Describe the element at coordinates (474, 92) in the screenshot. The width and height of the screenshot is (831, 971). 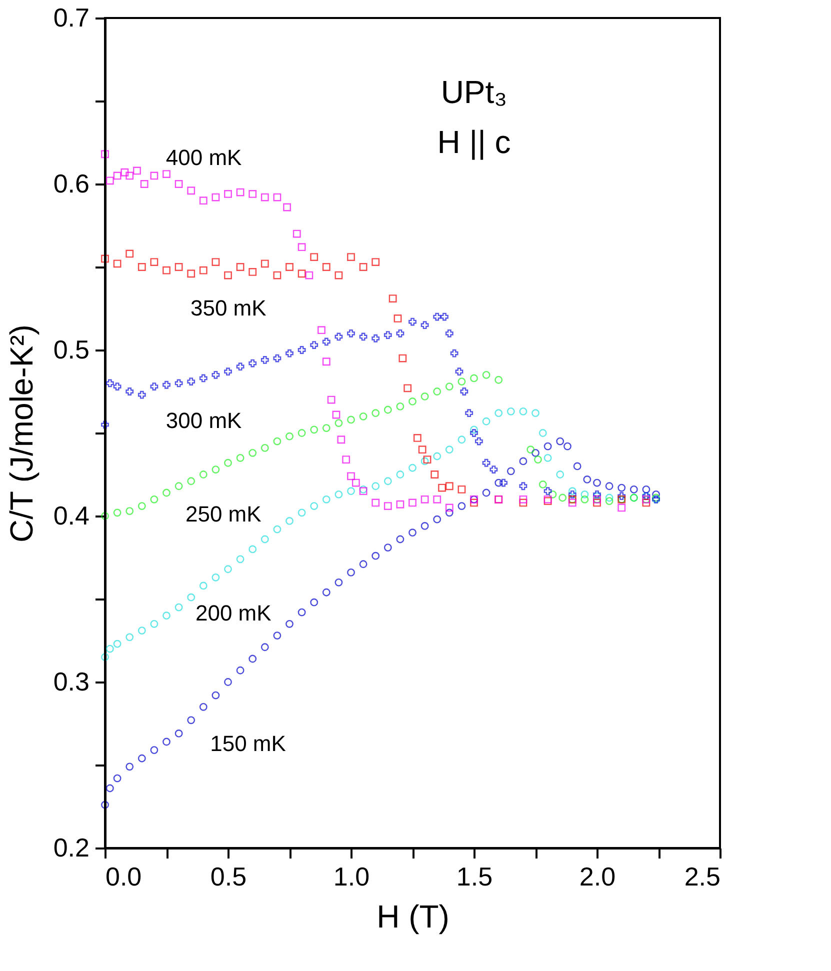
I see `annotation: UPt₃` at that location.